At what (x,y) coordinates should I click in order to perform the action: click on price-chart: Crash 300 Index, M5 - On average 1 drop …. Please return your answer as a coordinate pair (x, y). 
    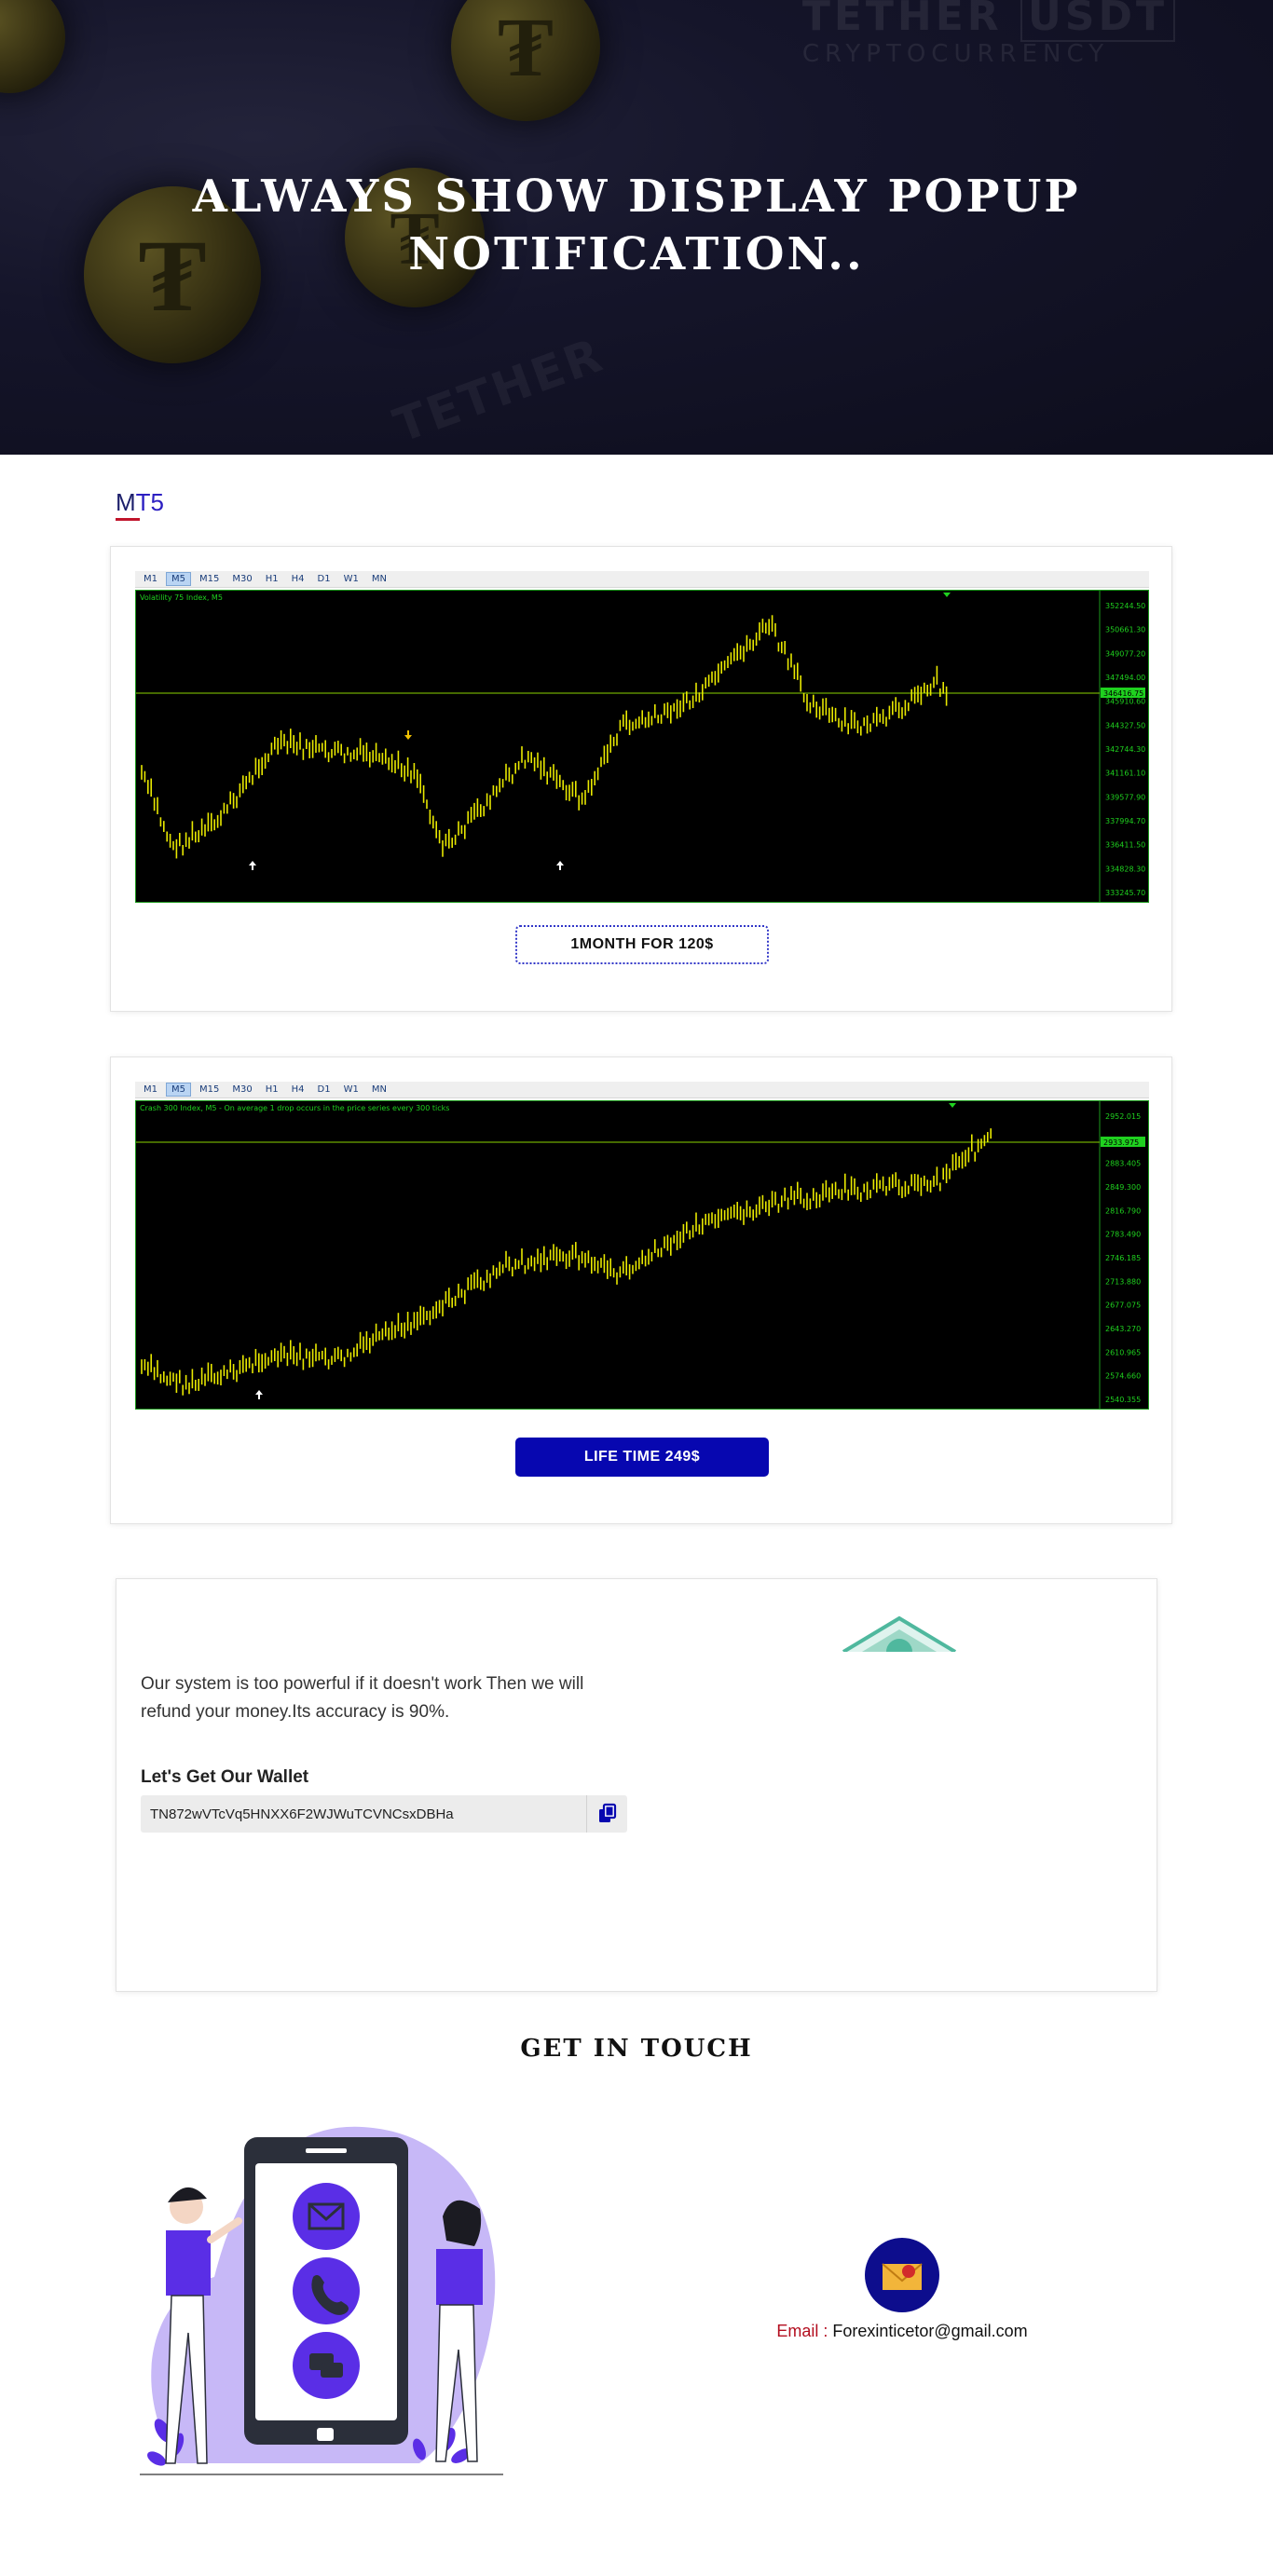
    Looking at the image, I should click on (642, 1255).